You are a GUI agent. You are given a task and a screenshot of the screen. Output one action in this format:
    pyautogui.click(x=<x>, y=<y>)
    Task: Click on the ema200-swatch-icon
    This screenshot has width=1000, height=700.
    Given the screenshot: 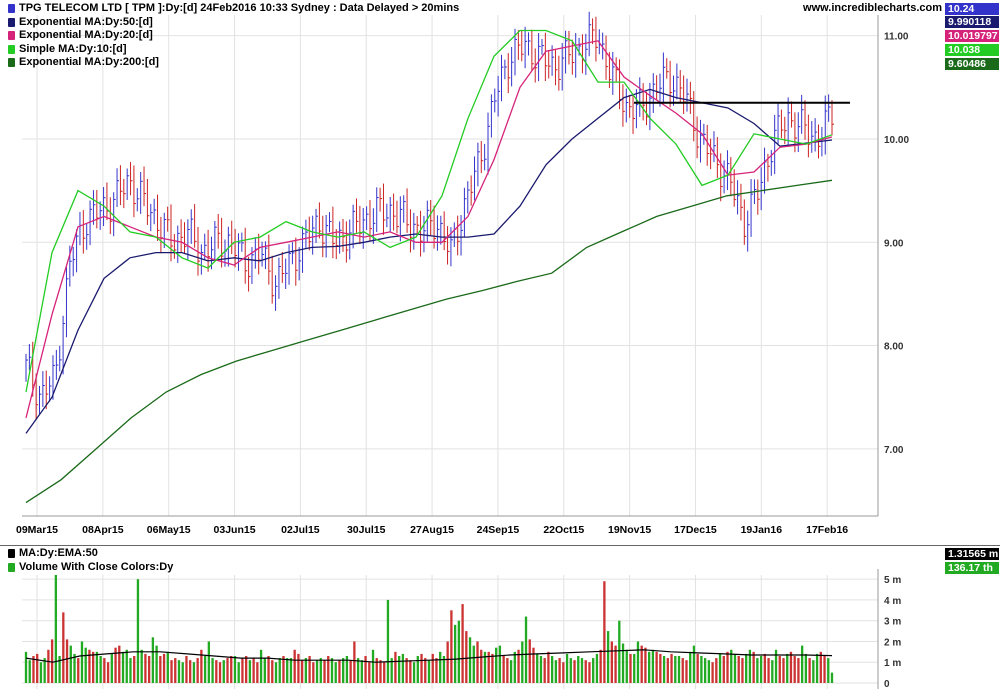 What is the action you would take?
    pyautogui.click(x=11, y=63)
    